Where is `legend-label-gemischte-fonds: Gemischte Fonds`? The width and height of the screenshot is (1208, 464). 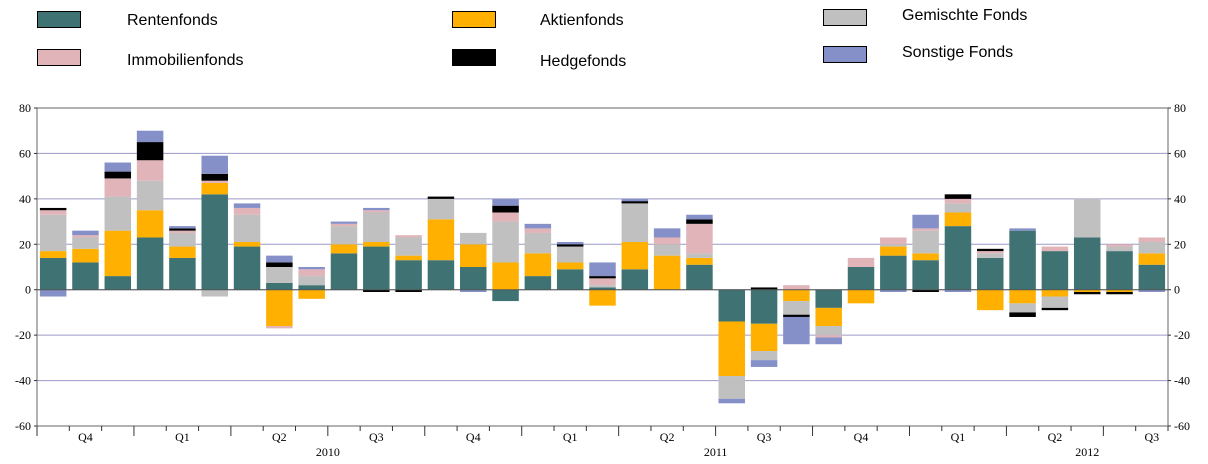 legend-label-gemischte-fonds: Gemischte Fonds is located at coordinates (965, 15).